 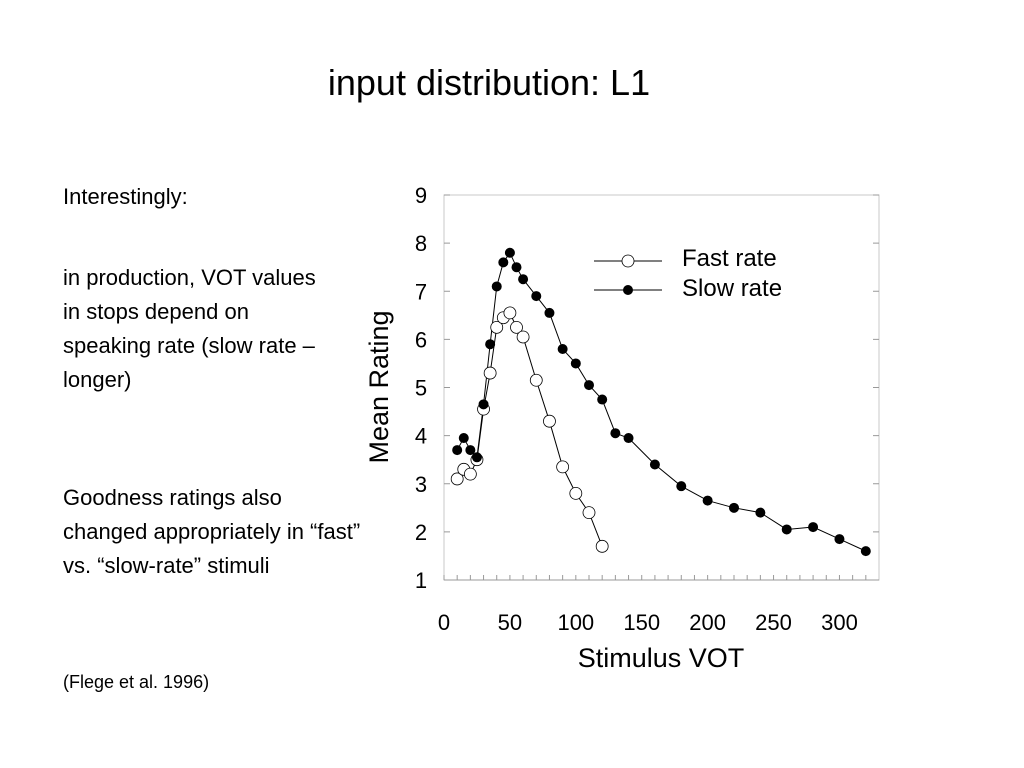 What do you see at coordinates (136, 682) in the screenshot?
I see `citation: (Flege et al. 1996)` at bounding box center [136, 682].